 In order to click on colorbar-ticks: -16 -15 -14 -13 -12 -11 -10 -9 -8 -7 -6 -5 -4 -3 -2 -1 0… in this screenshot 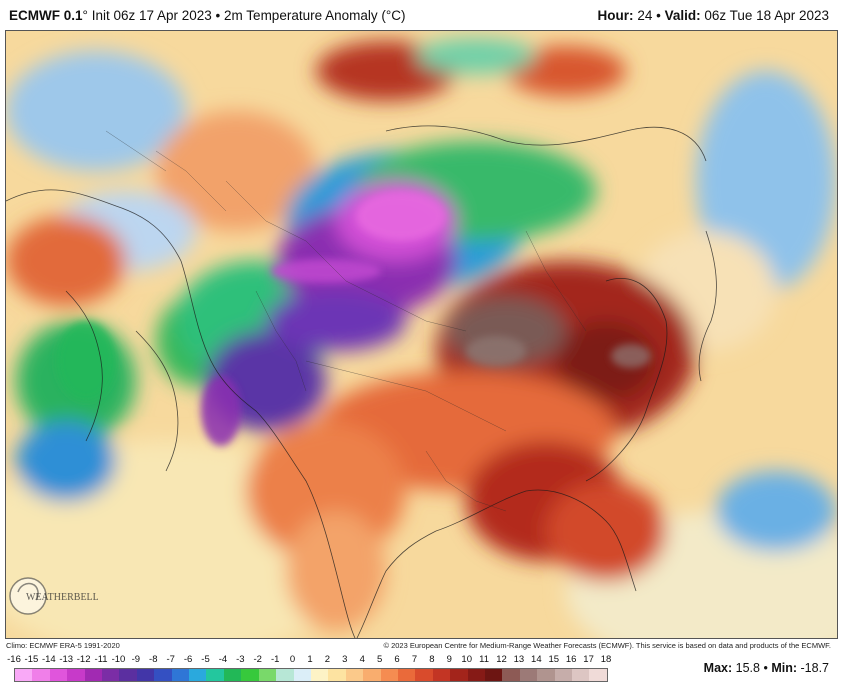, I will do `click(309, 661)`.